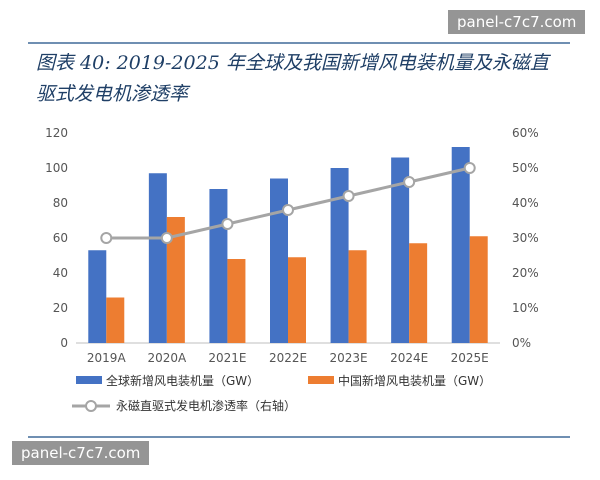 The height and width of the screenshot is (480, 600). I want to click on y-right-tick-label: 10%, so click(525, 308).